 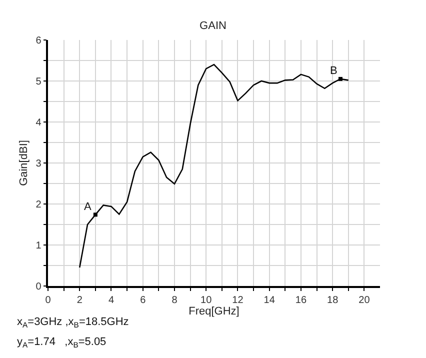 What do you see at coordinates (39, 164) in the screenshot?
I see `y-tick-label: 3` at bounding box center [39, 164].